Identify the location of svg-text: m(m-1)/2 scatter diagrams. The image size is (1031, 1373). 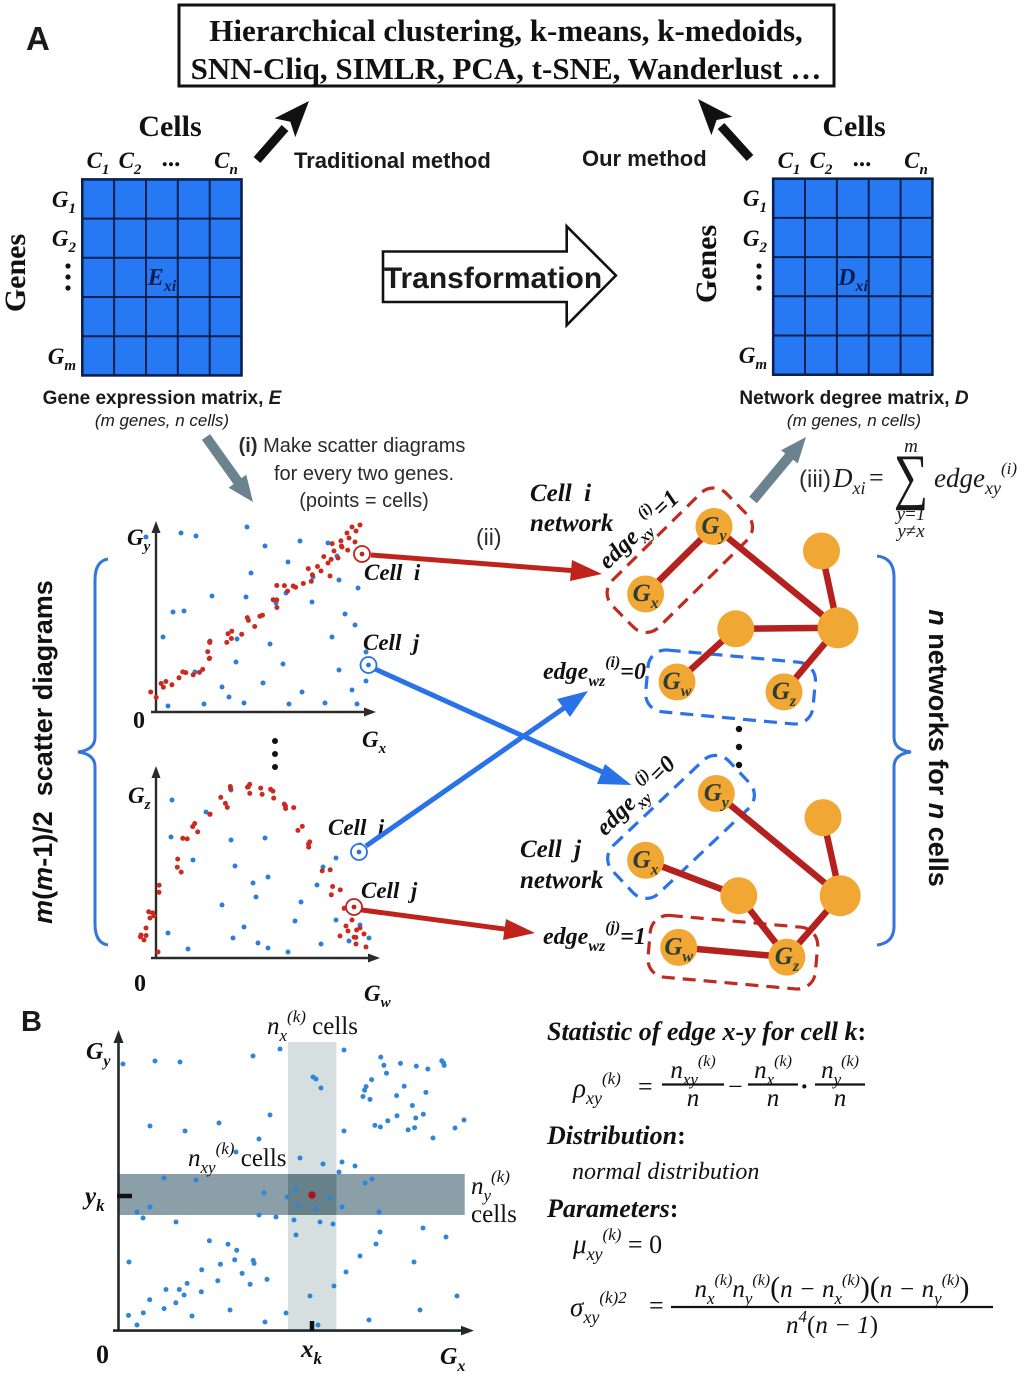
(43, 752).